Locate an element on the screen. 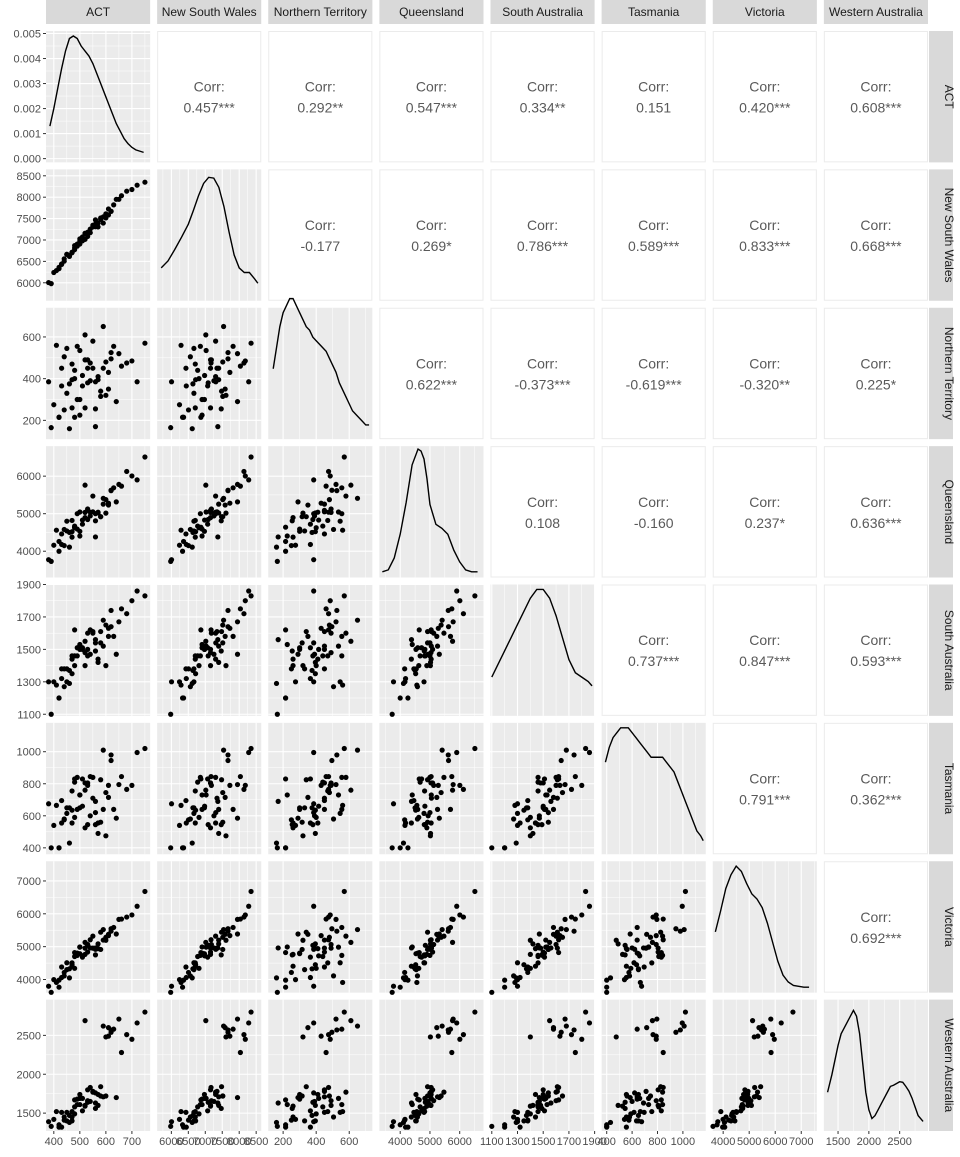 Image resolution: width=960 pixels, height=1157 pixels. x-tick-label: 600 is located at coordinates (106, 1142).